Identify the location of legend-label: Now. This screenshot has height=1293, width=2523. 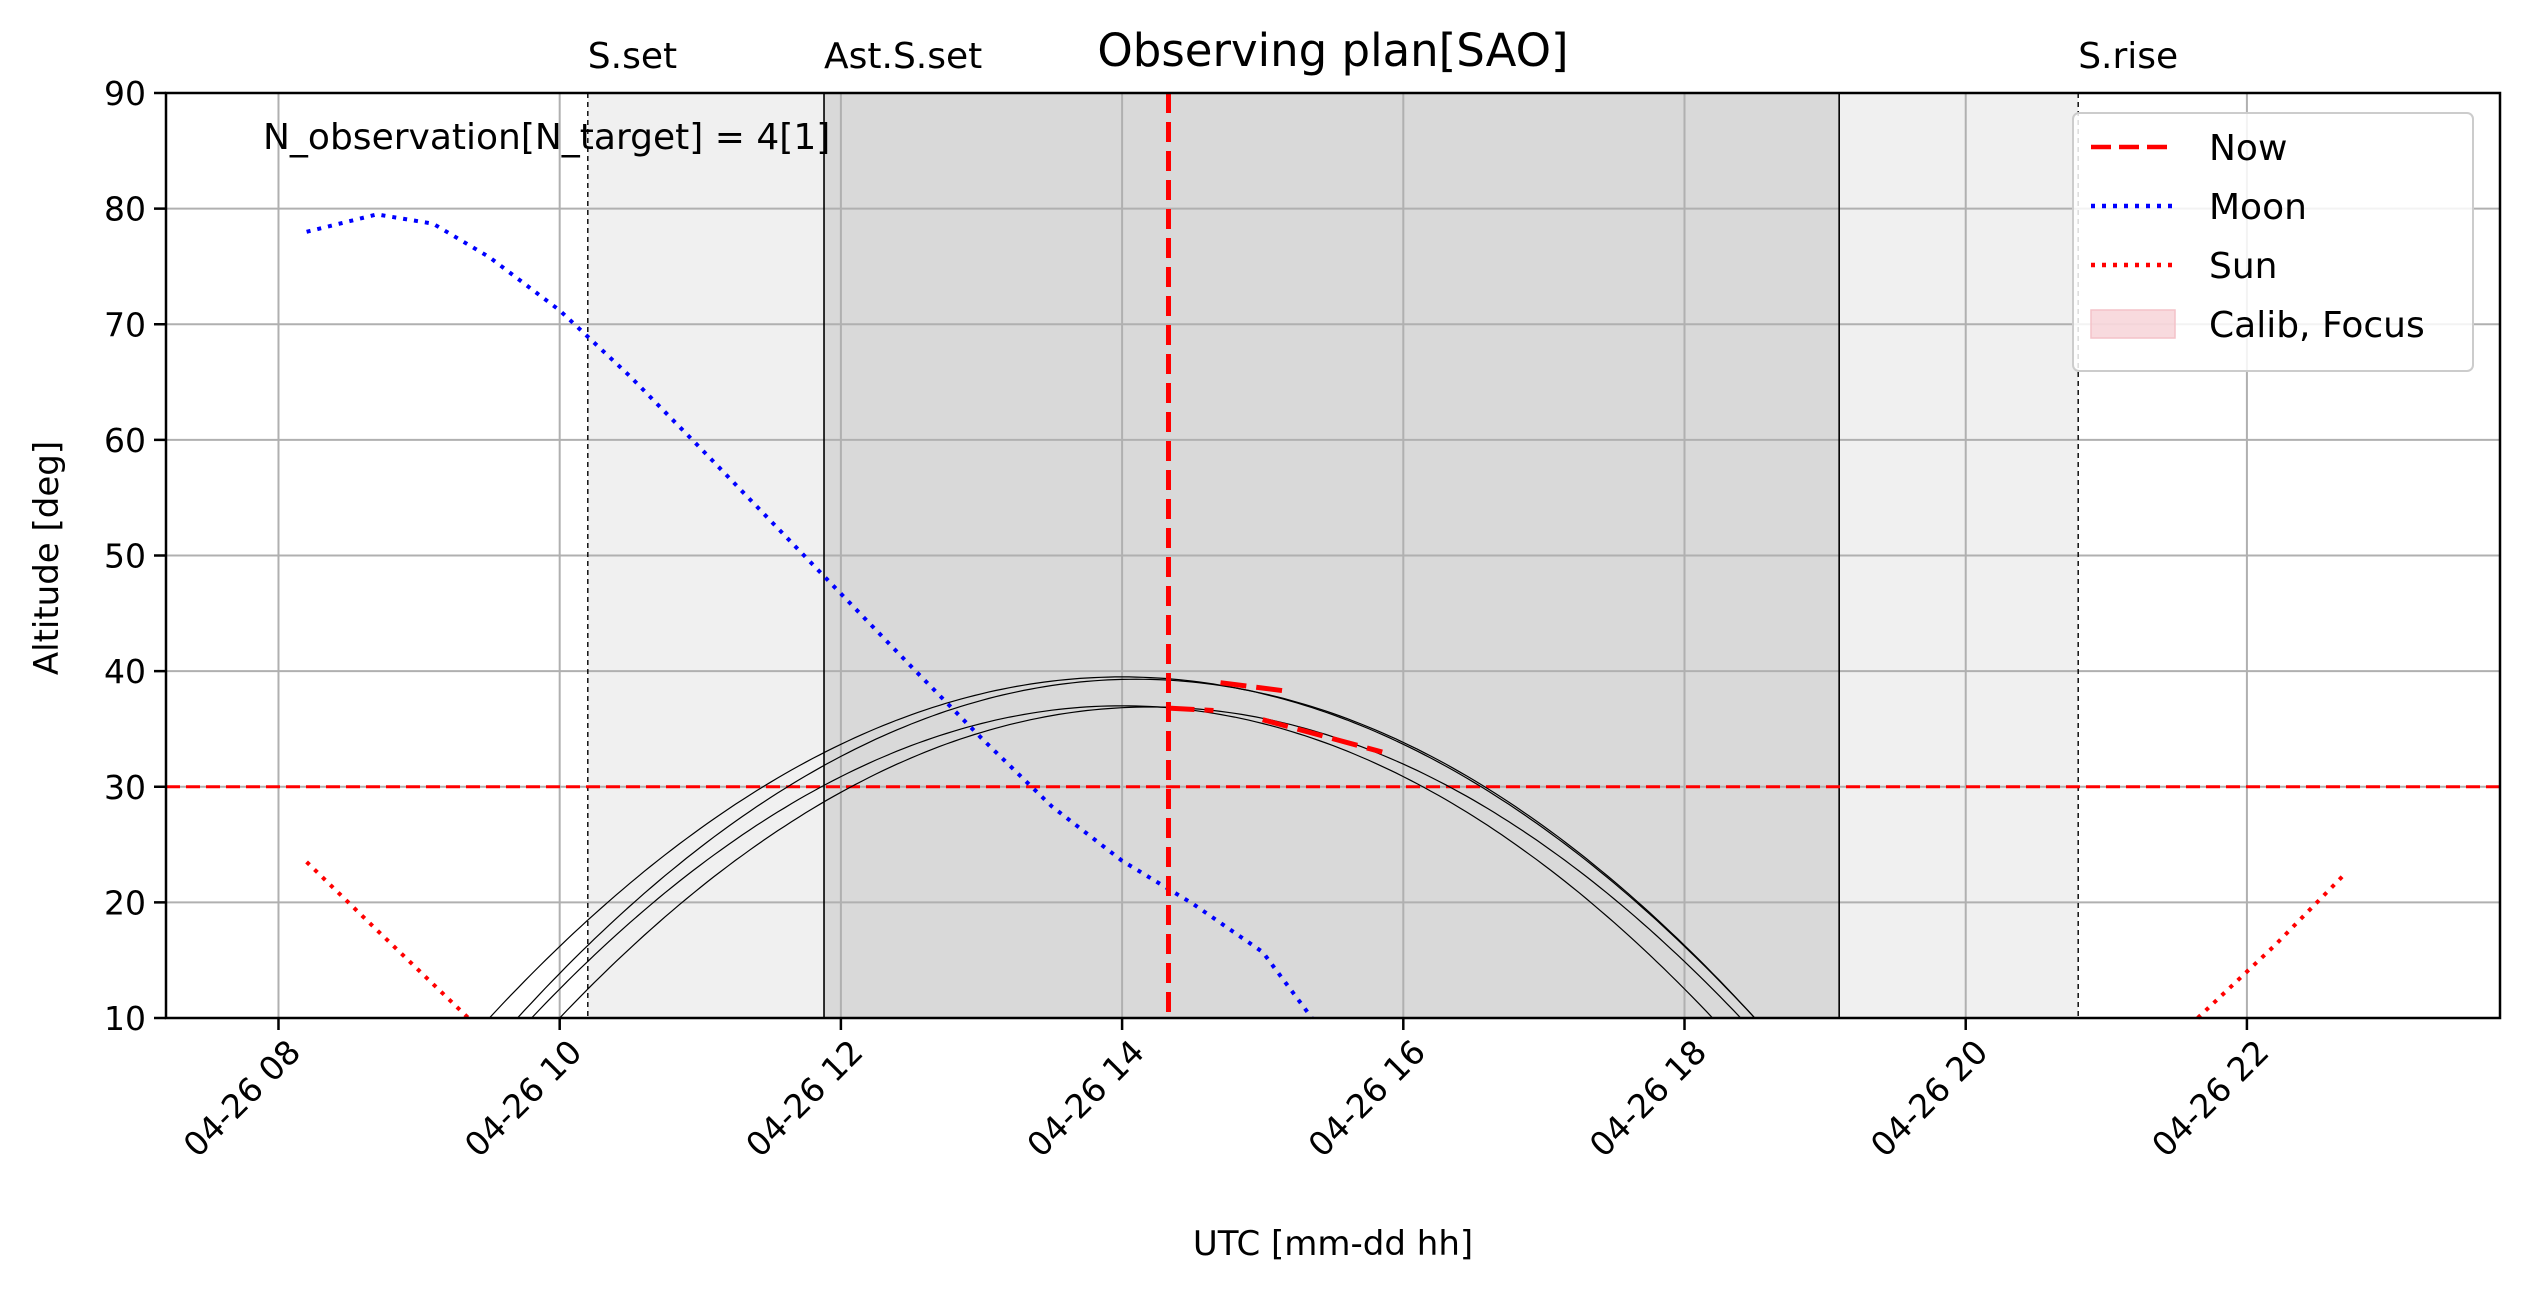
(2248, 148).